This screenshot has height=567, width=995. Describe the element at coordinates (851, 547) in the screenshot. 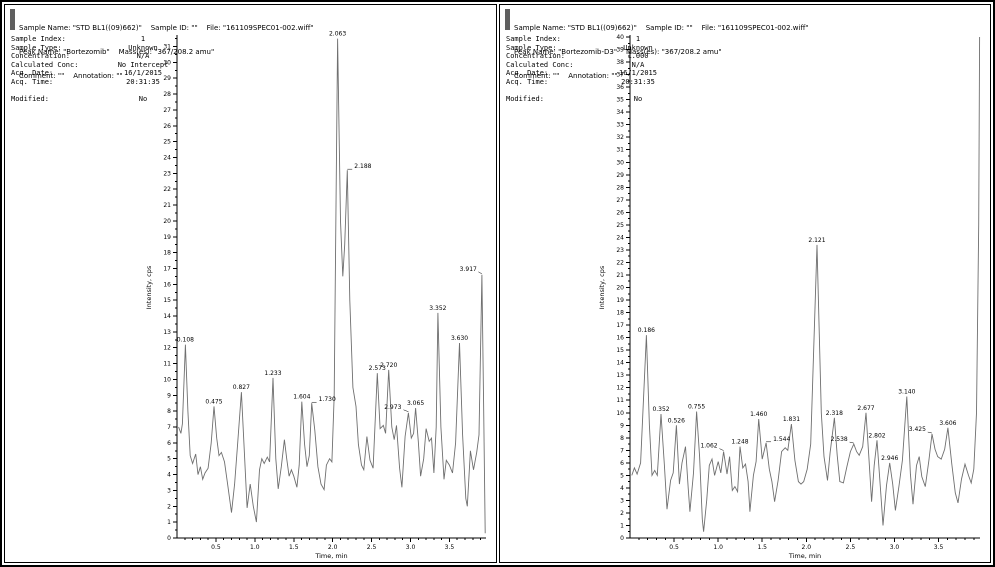

I see `x-axis-tick-label: 2.5` at that location.